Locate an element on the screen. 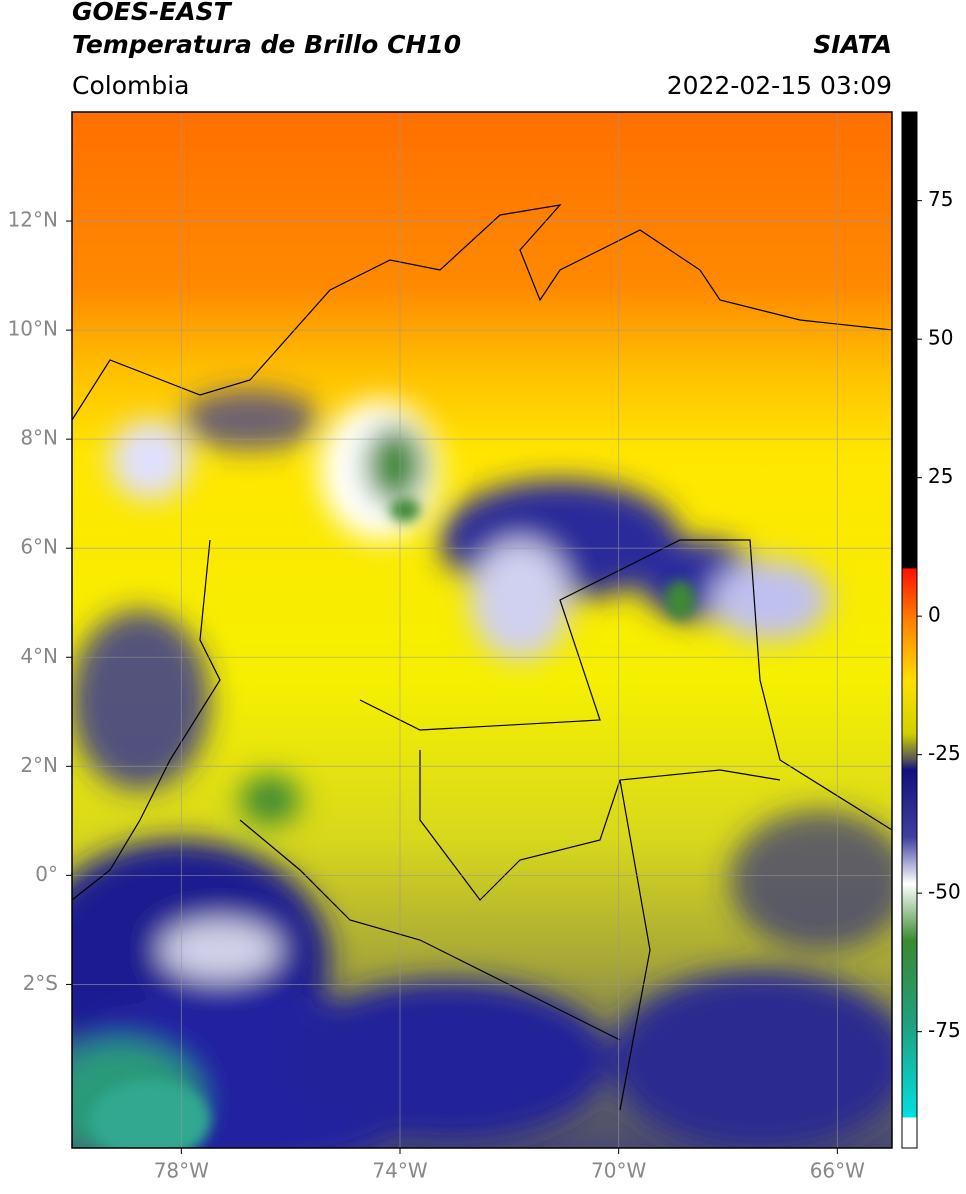 The image size is (966, 1194). colorbar-tick-label: 25 is located at coordinates (940, 476).